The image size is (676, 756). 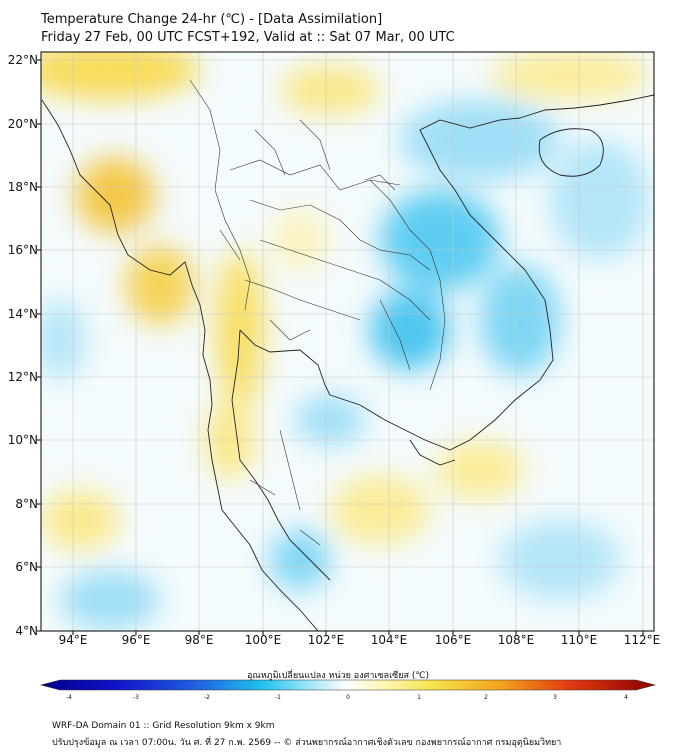 What do you see at coordinates (136, 697) in the screenshot?
I see `colorbar-tick: -3` at bounding box center [136, 697].